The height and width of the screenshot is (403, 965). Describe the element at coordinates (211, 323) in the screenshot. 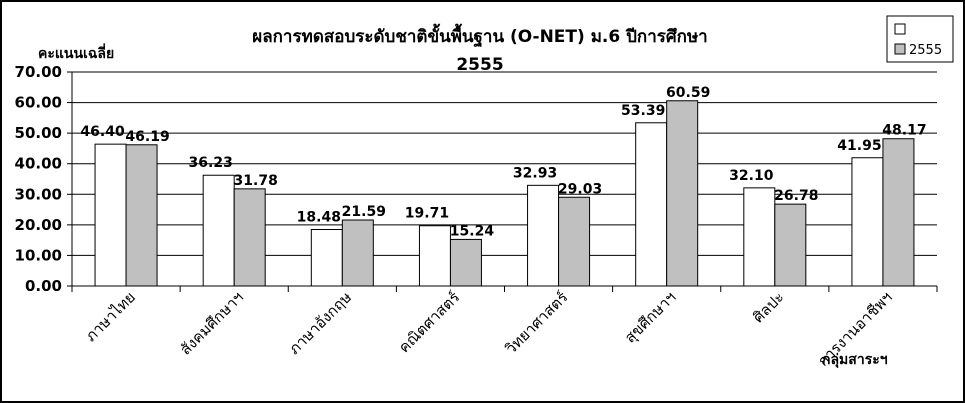

I see `category-label: สังคมศึกษาฯ` at that location.